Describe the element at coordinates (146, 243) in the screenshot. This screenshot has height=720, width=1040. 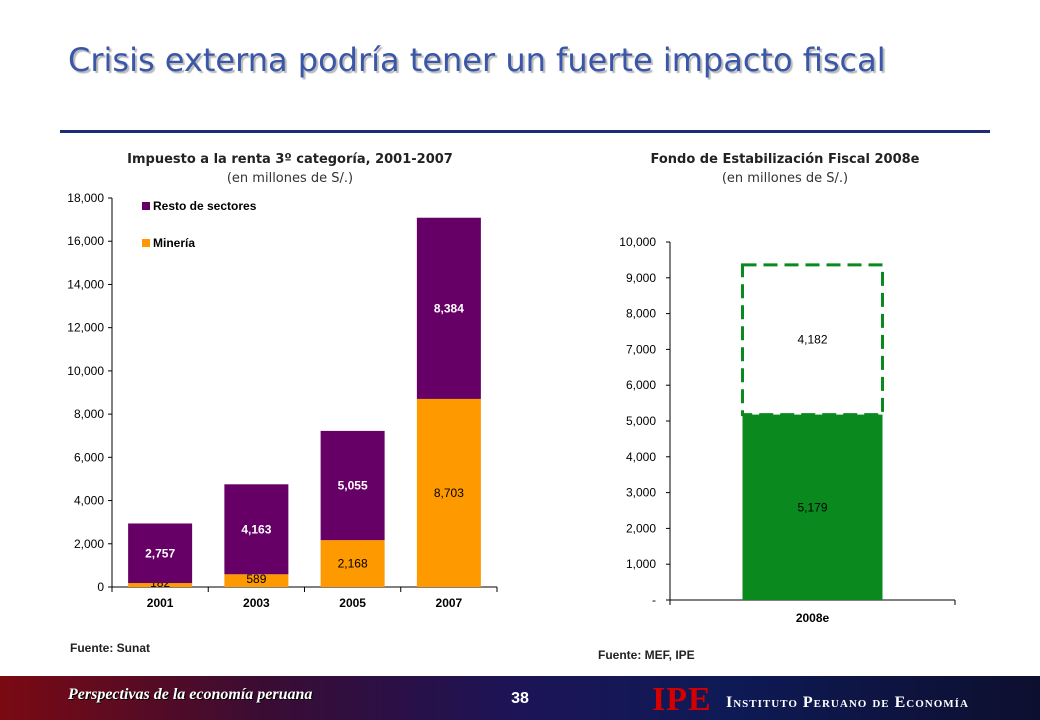
I see `legend-swatch-mineria` at that location.